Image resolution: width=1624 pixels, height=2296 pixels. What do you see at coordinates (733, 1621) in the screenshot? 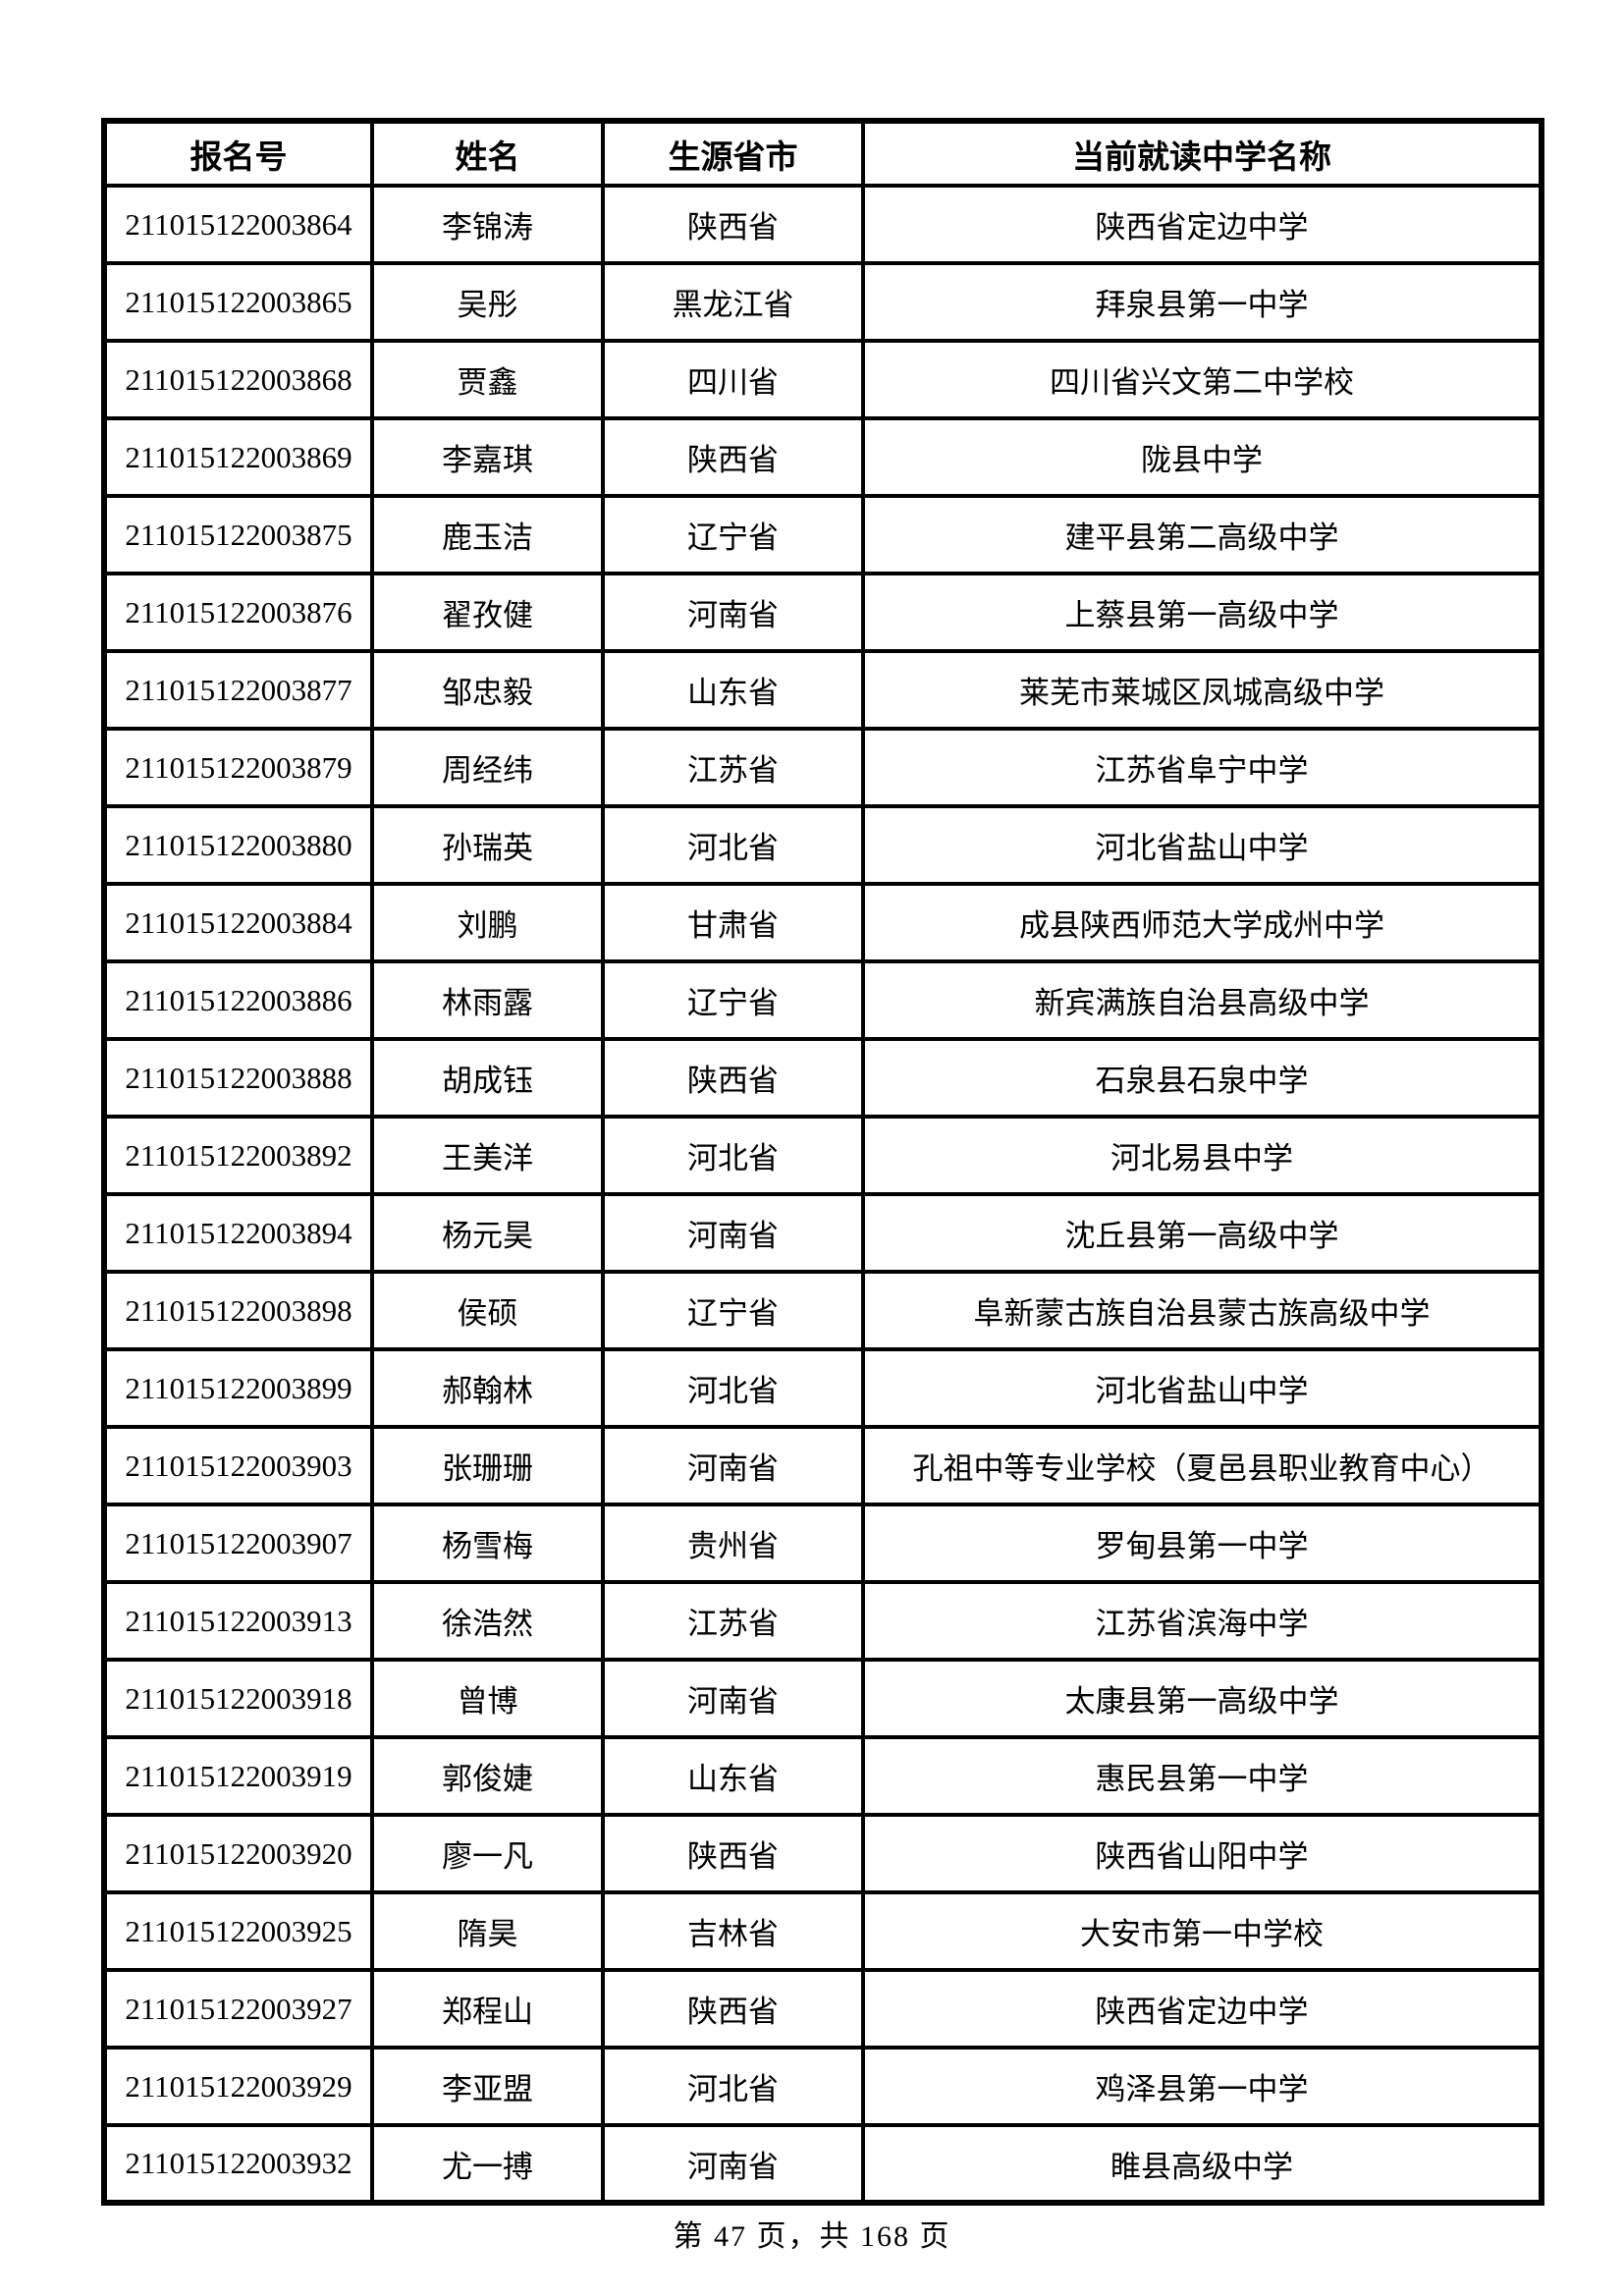
I see `province-cell: 江苏省` at bounding box center [733, 1621].